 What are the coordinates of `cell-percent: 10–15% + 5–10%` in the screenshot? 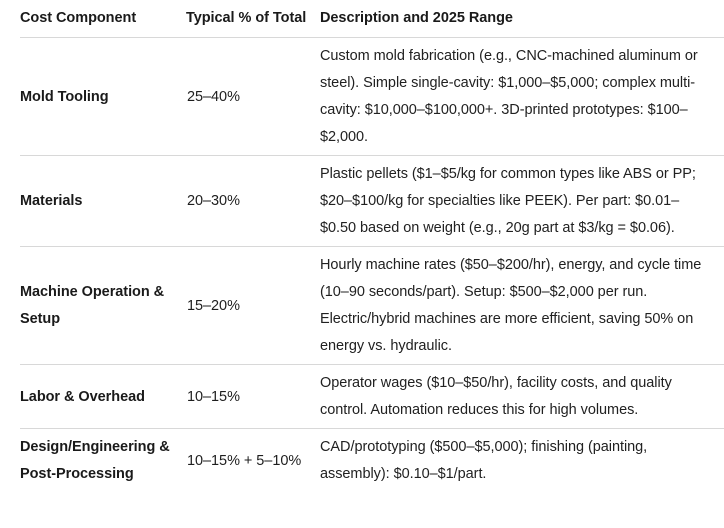 It's located at (244, 460).